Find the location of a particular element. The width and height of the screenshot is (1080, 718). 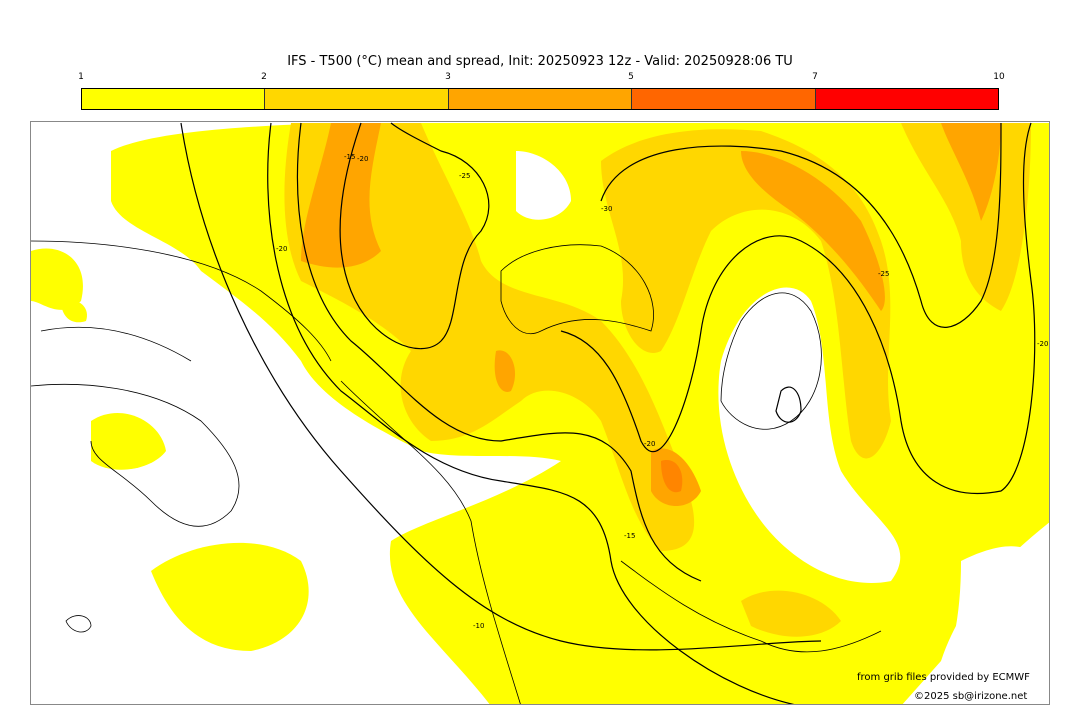

colorbar-tick: 5 is located at coordinates (631, 77).